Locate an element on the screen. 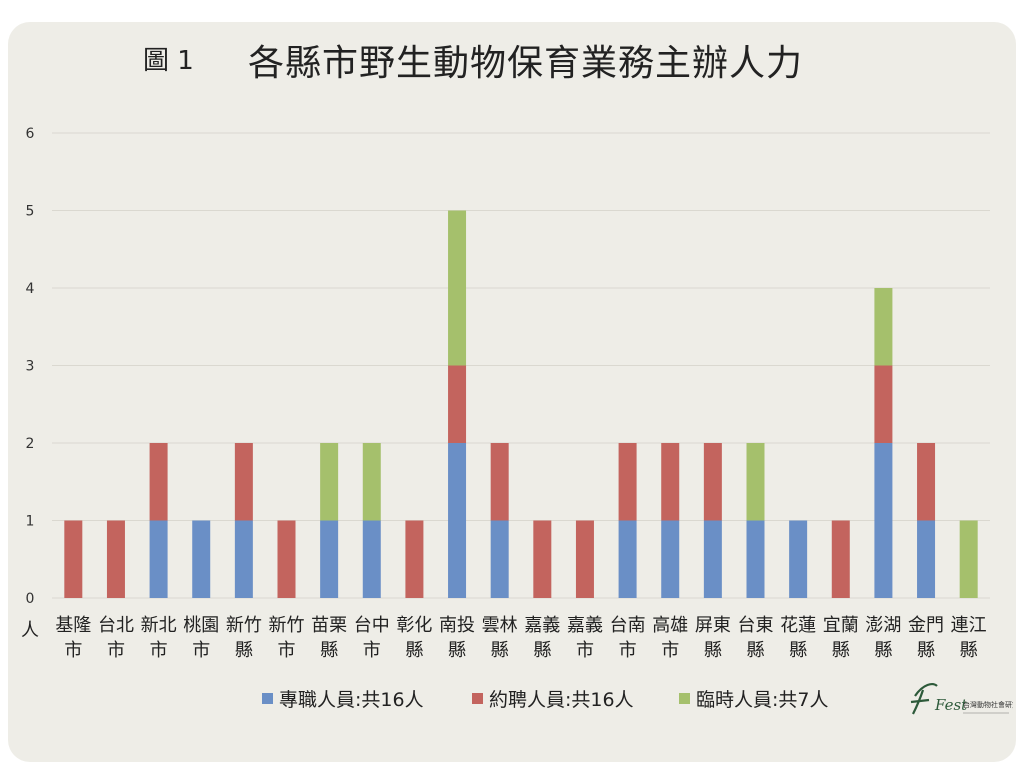 The height and width of the screenshot is (768, 1024). legend-swatch-contract is located at coordinates (477, 698).